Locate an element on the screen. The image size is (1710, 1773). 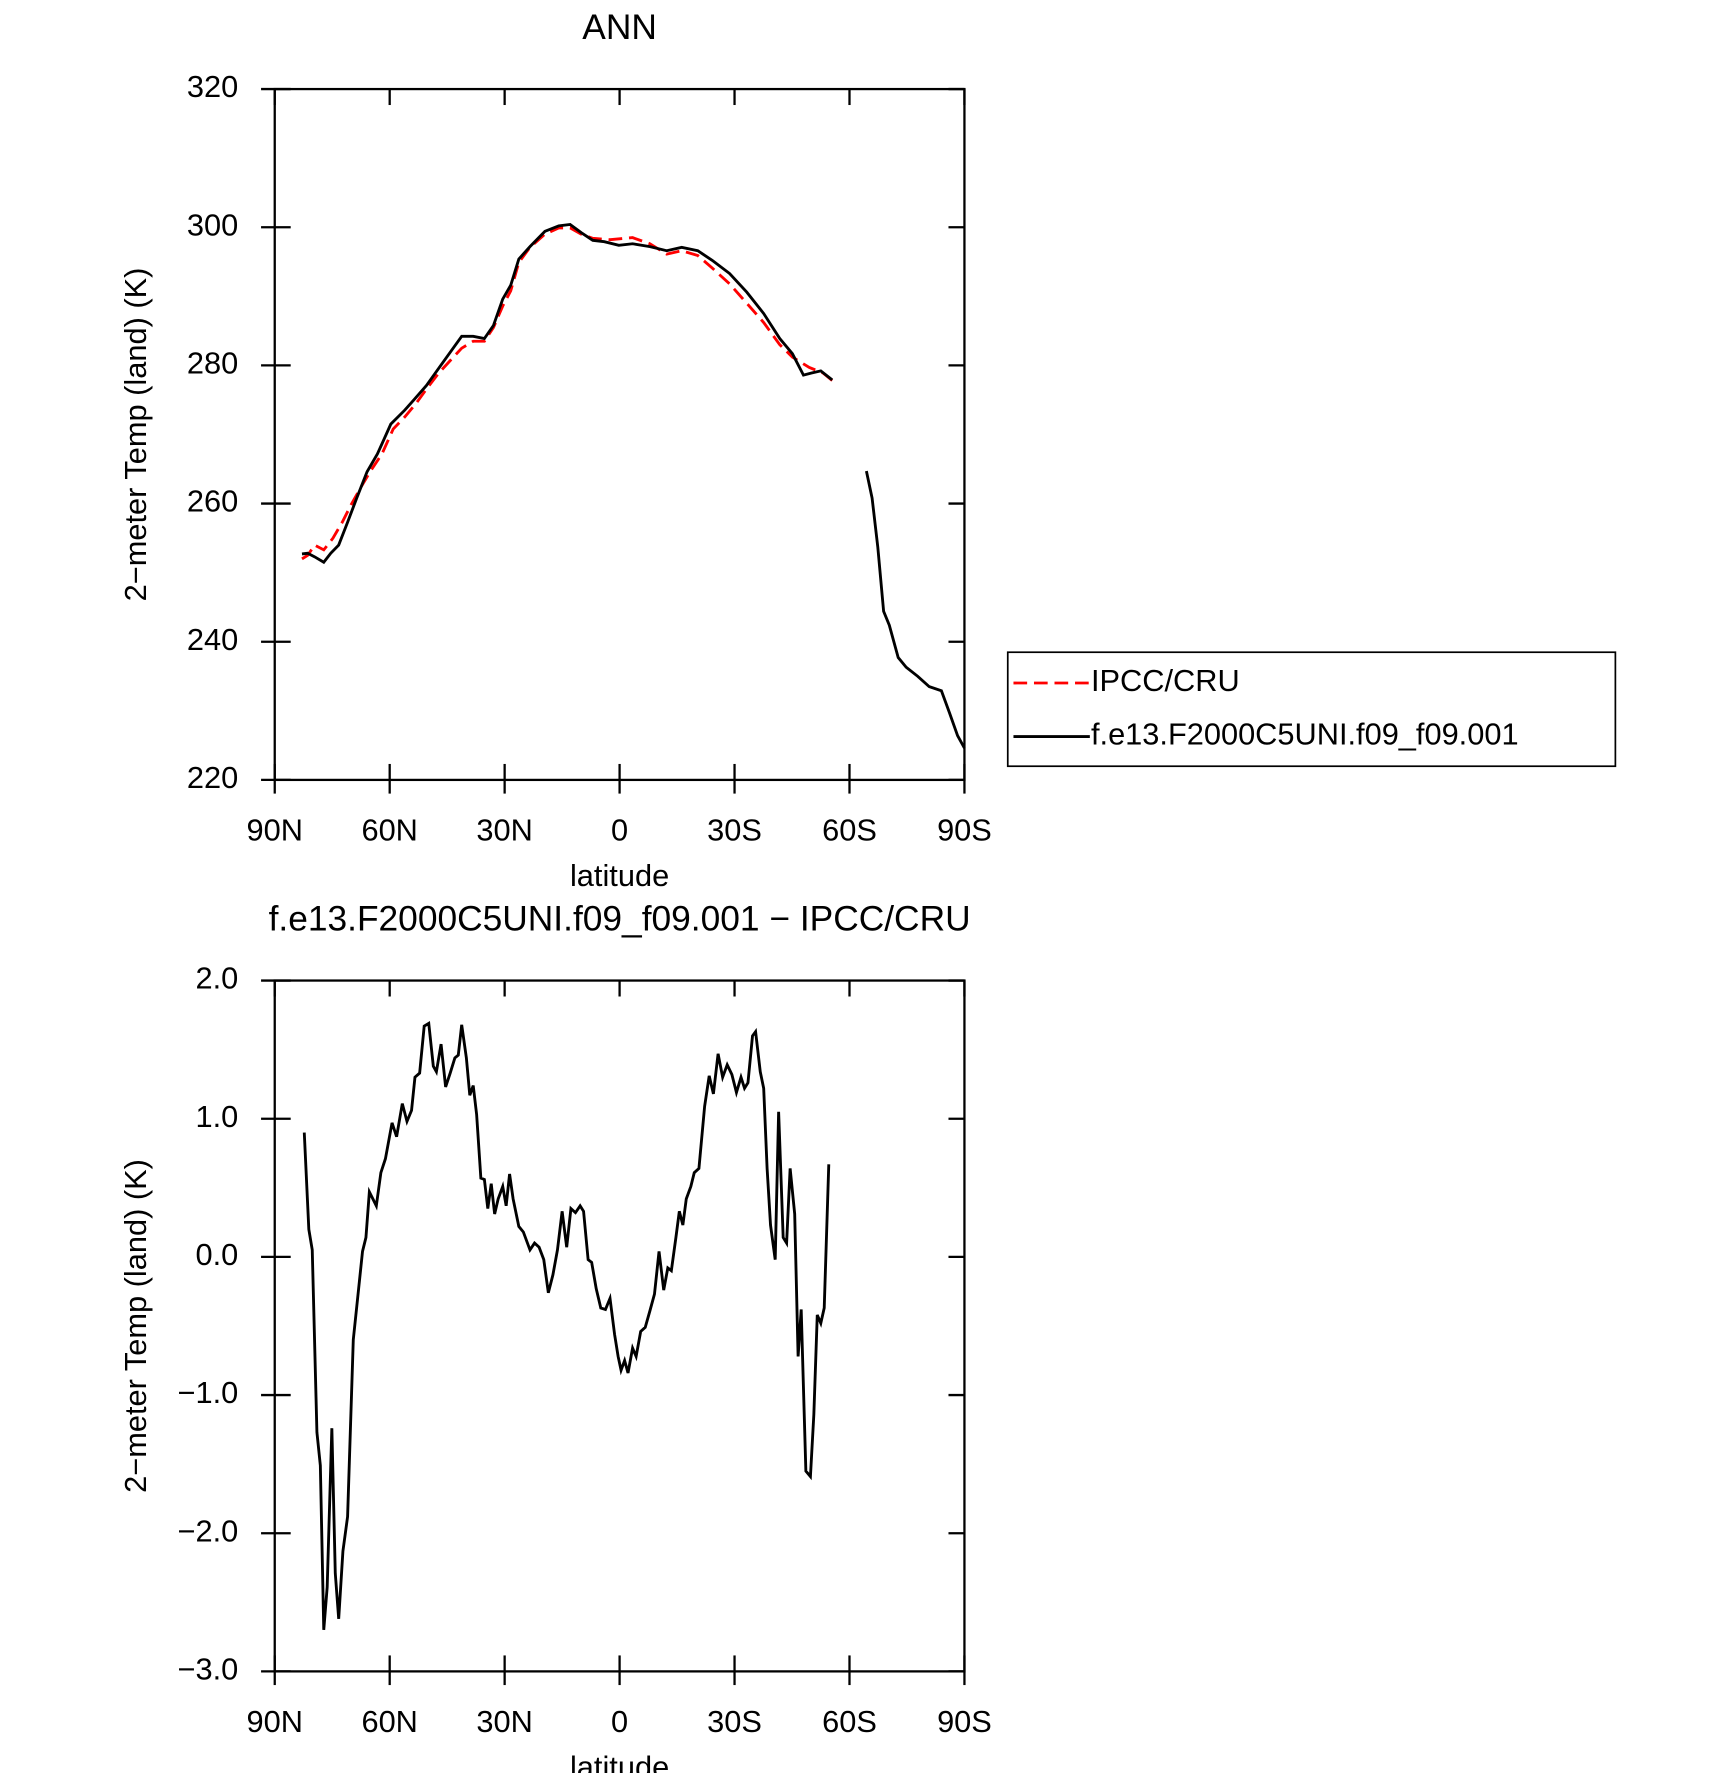
y-tick-label: −1.0 is located at coordinates (208, 1392).